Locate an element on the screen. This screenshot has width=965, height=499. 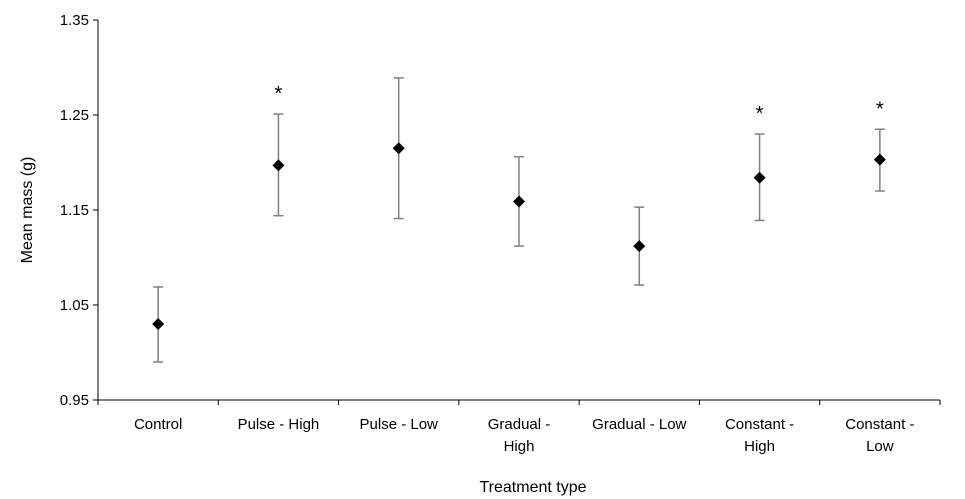
x-tick-label: Pulse - Low is located at coordinates (399, 424).